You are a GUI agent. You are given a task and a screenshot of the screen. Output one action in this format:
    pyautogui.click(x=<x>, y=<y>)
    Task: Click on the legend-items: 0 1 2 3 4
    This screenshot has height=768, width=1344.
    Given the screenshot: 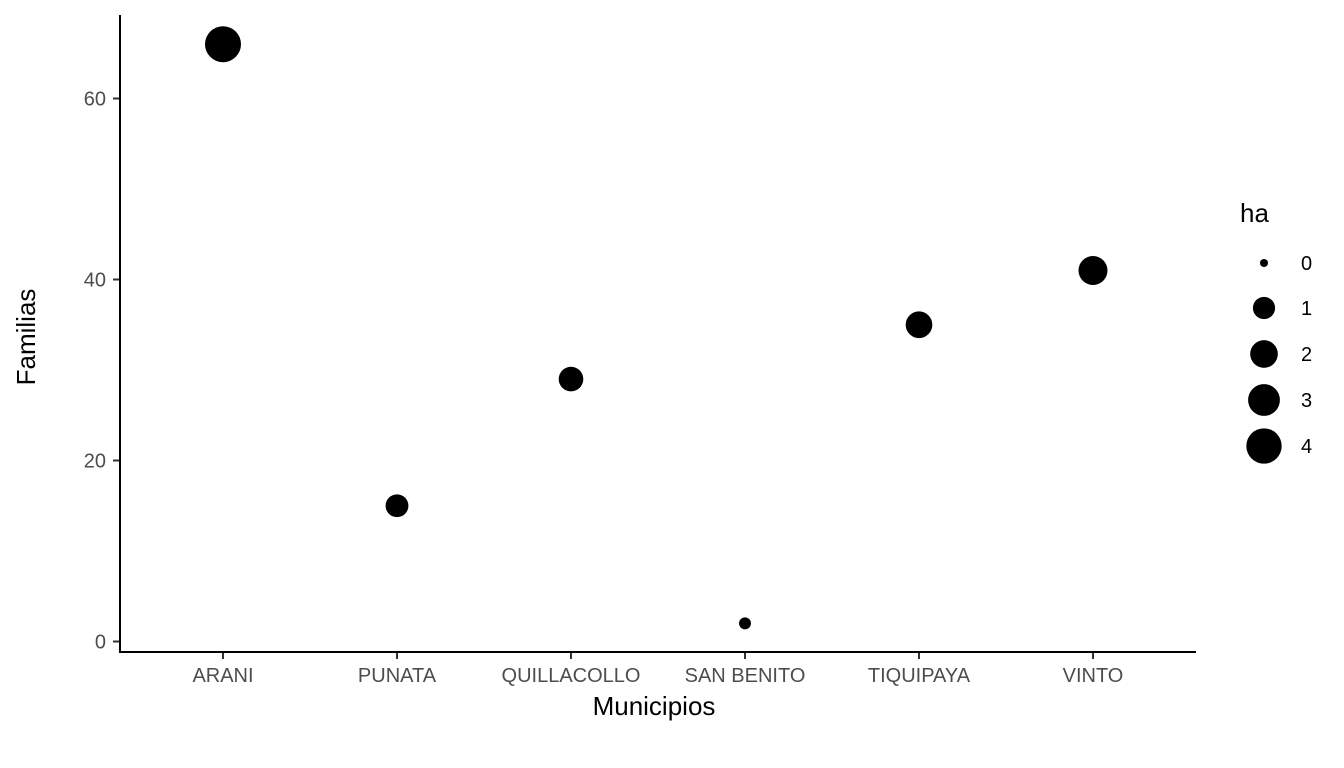 What is the action you would take?
    pyautogui.click(x=1279, y=358)
    